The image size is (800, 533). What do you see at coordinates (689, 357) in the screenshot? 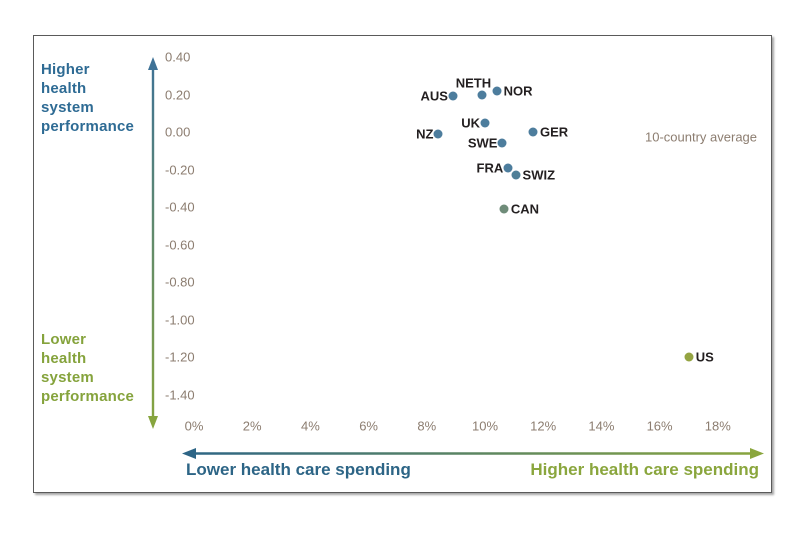
I see `data-point-us` at bounding box center [689, 357].